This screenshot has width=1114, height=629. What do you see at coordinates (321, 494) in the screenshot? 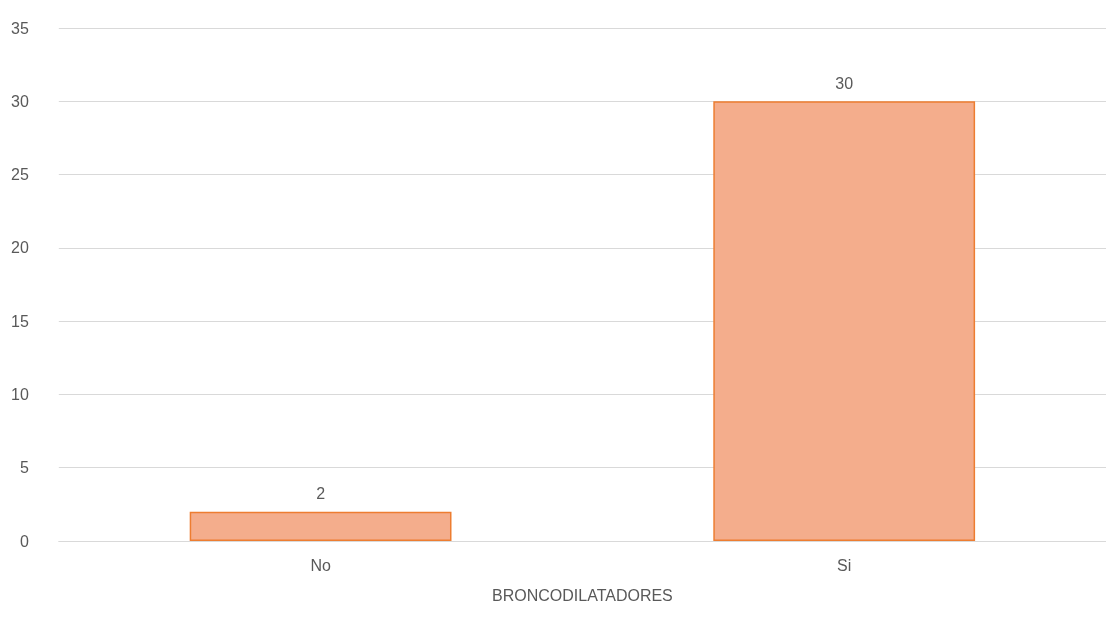
I see `data-label: 2` at bounding box center [321, 494].